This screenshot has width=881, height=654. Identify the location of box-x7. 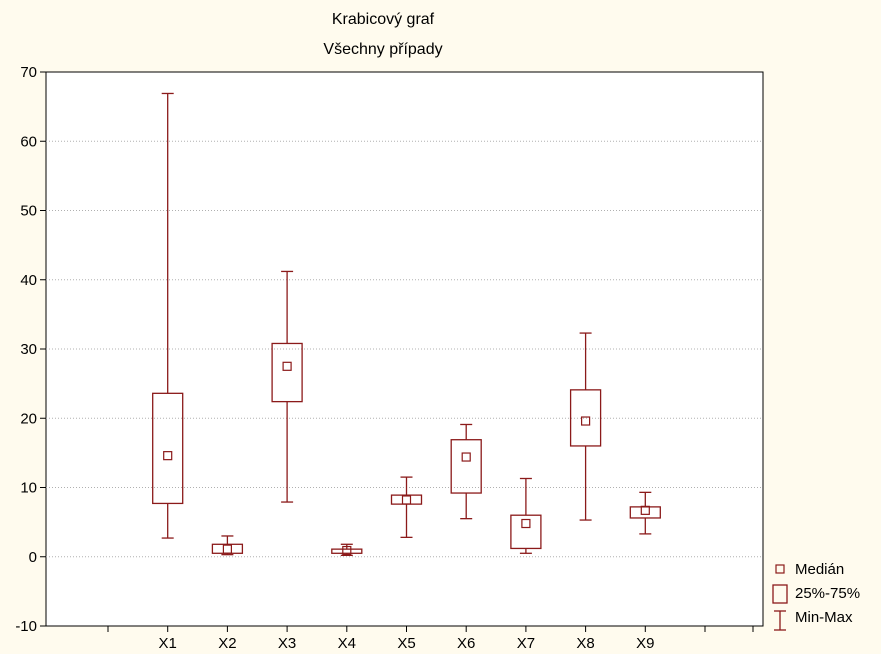
(526, 515).